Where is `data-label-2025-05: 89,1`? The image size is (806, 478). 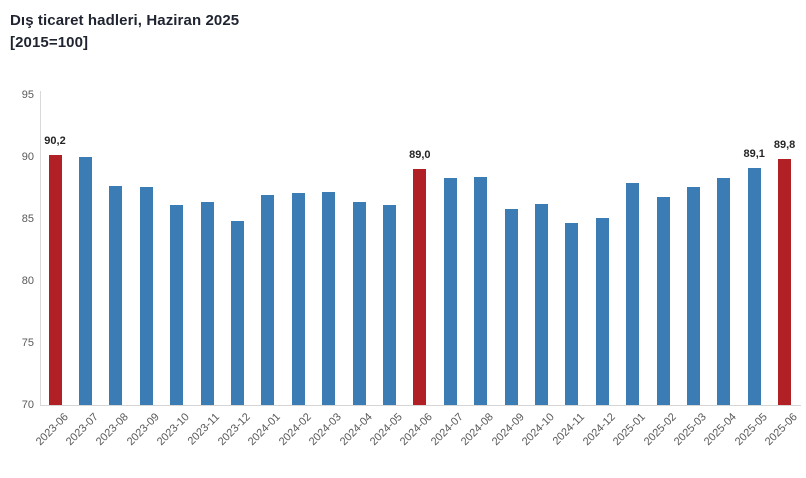
data-label-2025-05: 89,1 is located at coordinates (754, 154).